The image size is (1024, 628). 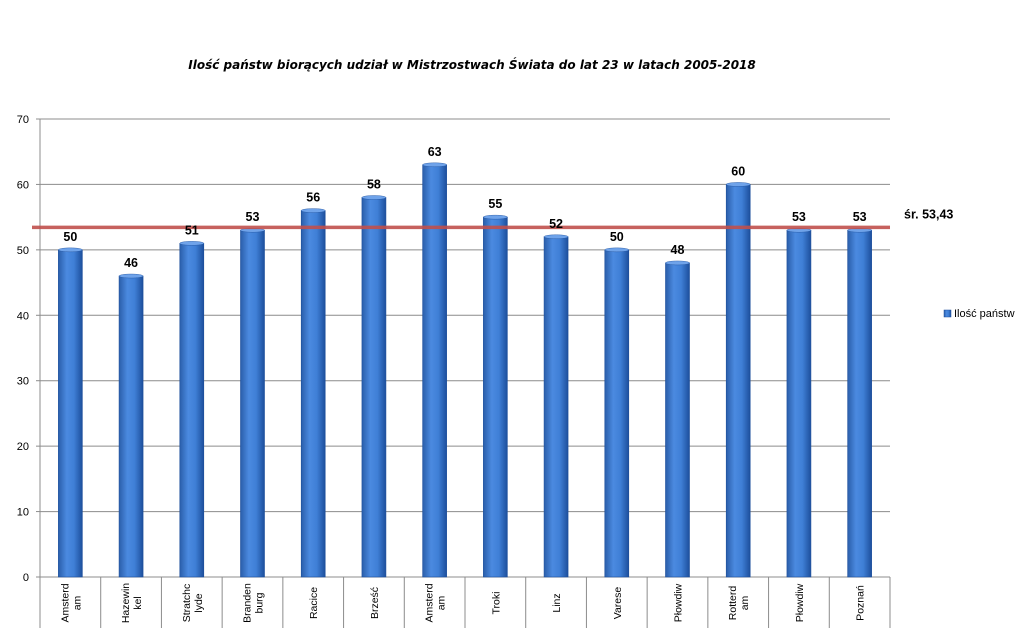 I want to click on category-label: Poznań, so click(x=861, y=603).